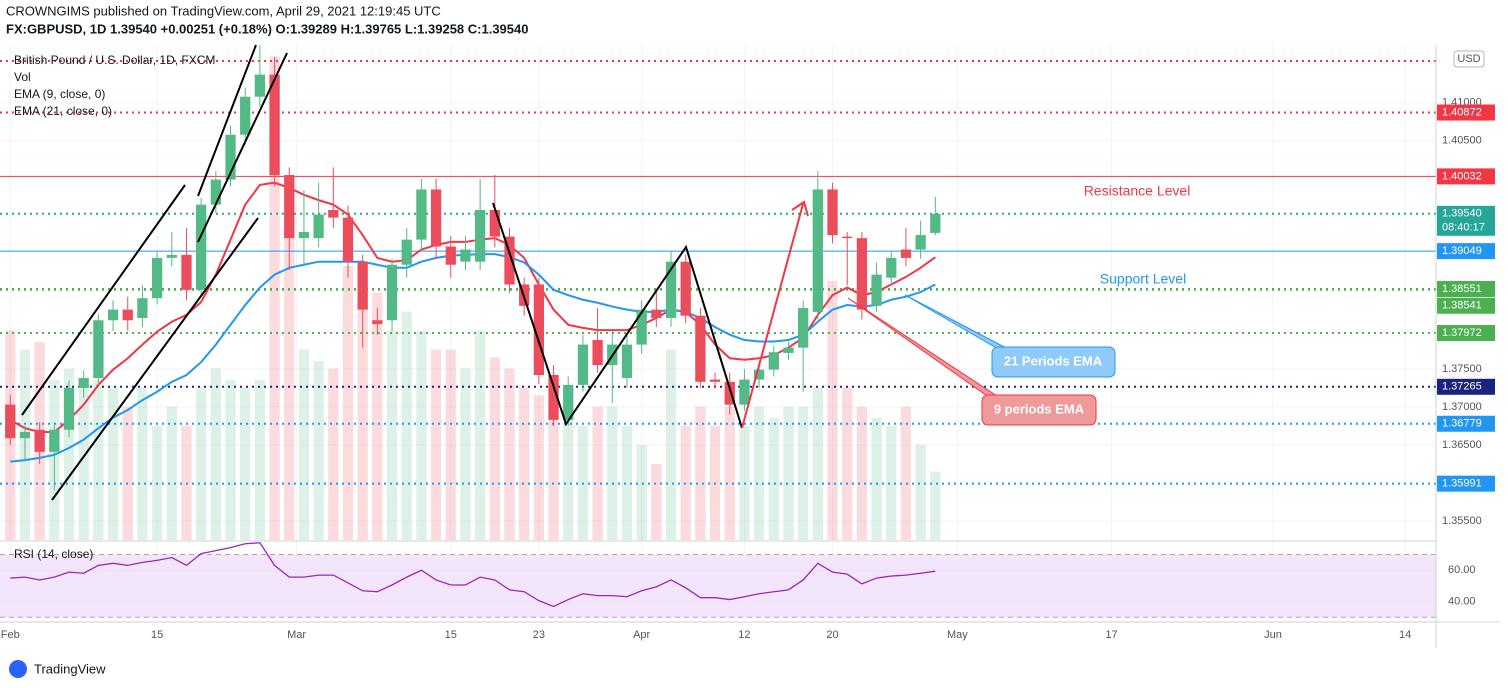 The height and width of the screenshot is (688, 1508). Describe the element at coordinates (10, 635) in the screenshot. I see `x-tick-label: Feb` at that location.